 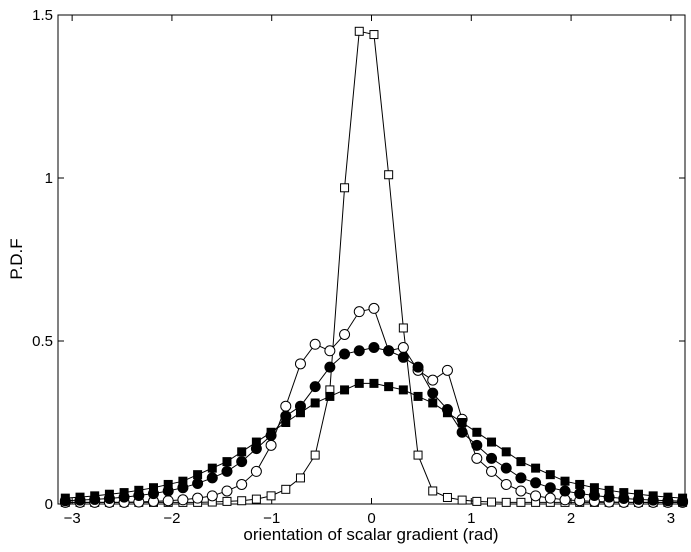 What do you see at coordinates (571, 518) in the screenshot?
I see `x-tick-label: 2` at bounding box center [571, 518].